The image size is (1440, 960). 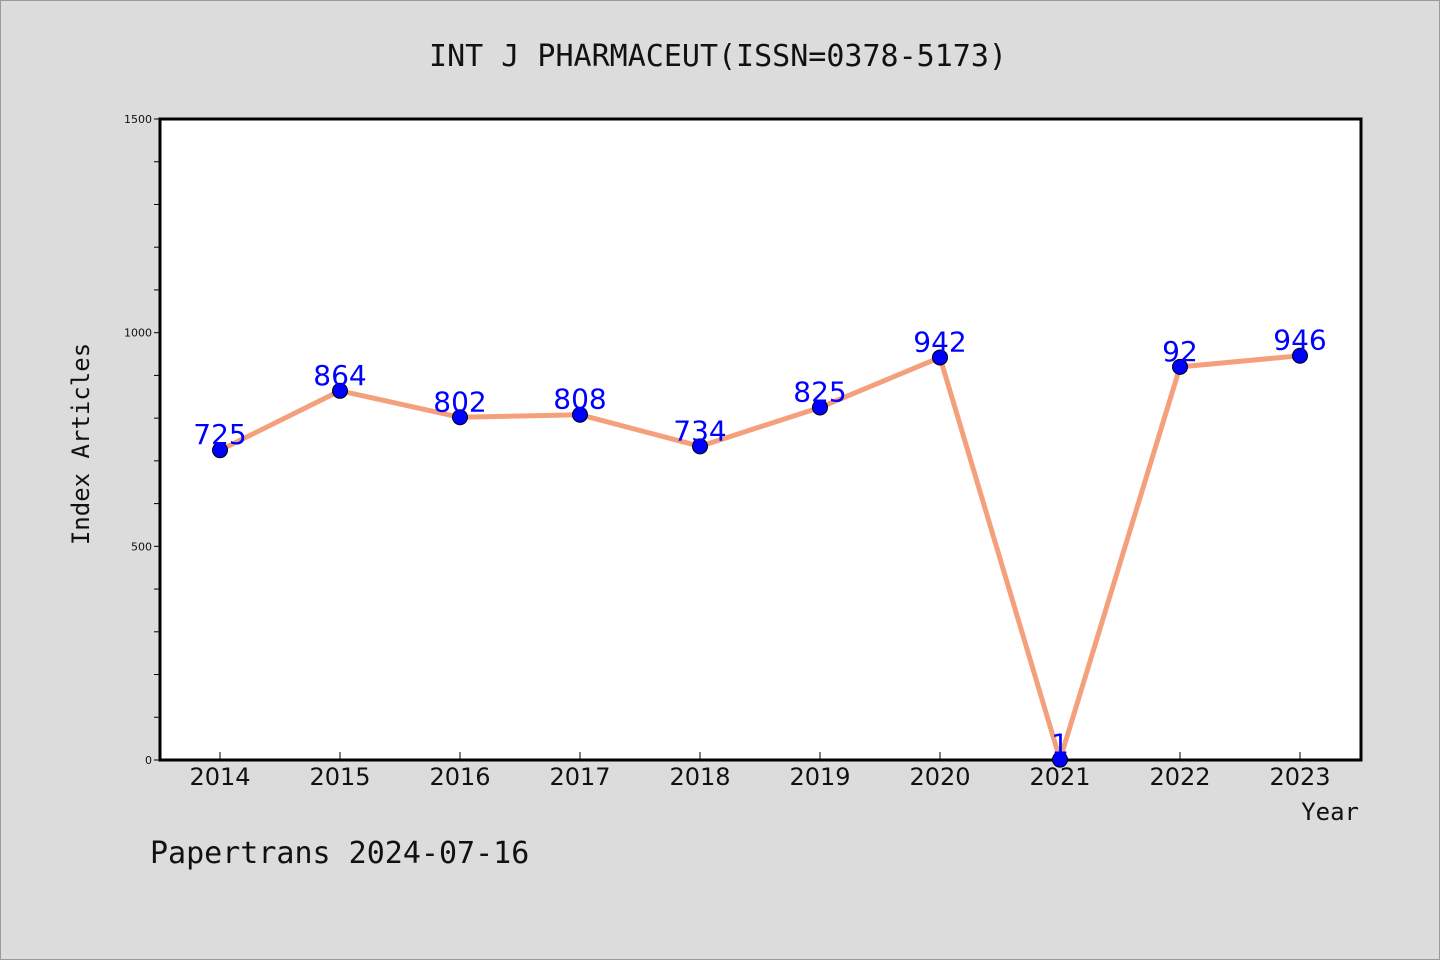 I want to click on data-label: 734, so click(x=699, y=430).